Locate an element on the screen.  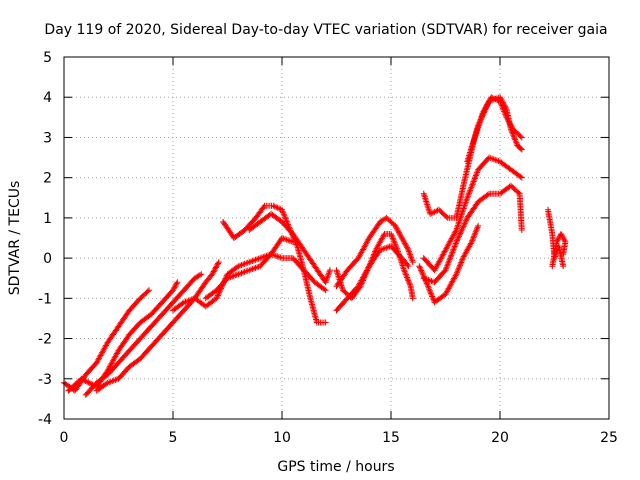
x-tick-label: 5 is located at coordinates (173, 438).